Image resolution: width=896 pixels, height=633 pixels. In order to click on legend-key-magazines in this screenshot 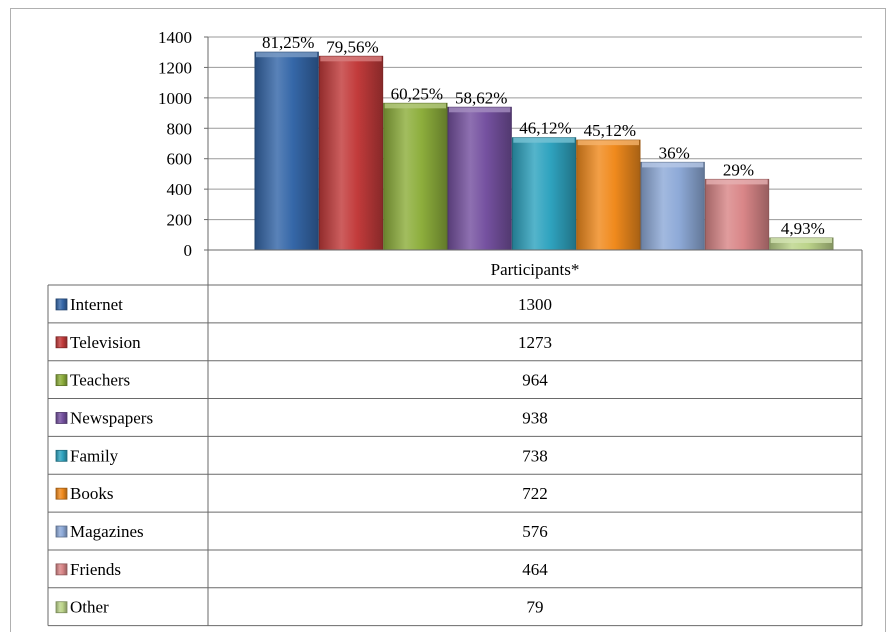, I will do `click(61, 531)`.